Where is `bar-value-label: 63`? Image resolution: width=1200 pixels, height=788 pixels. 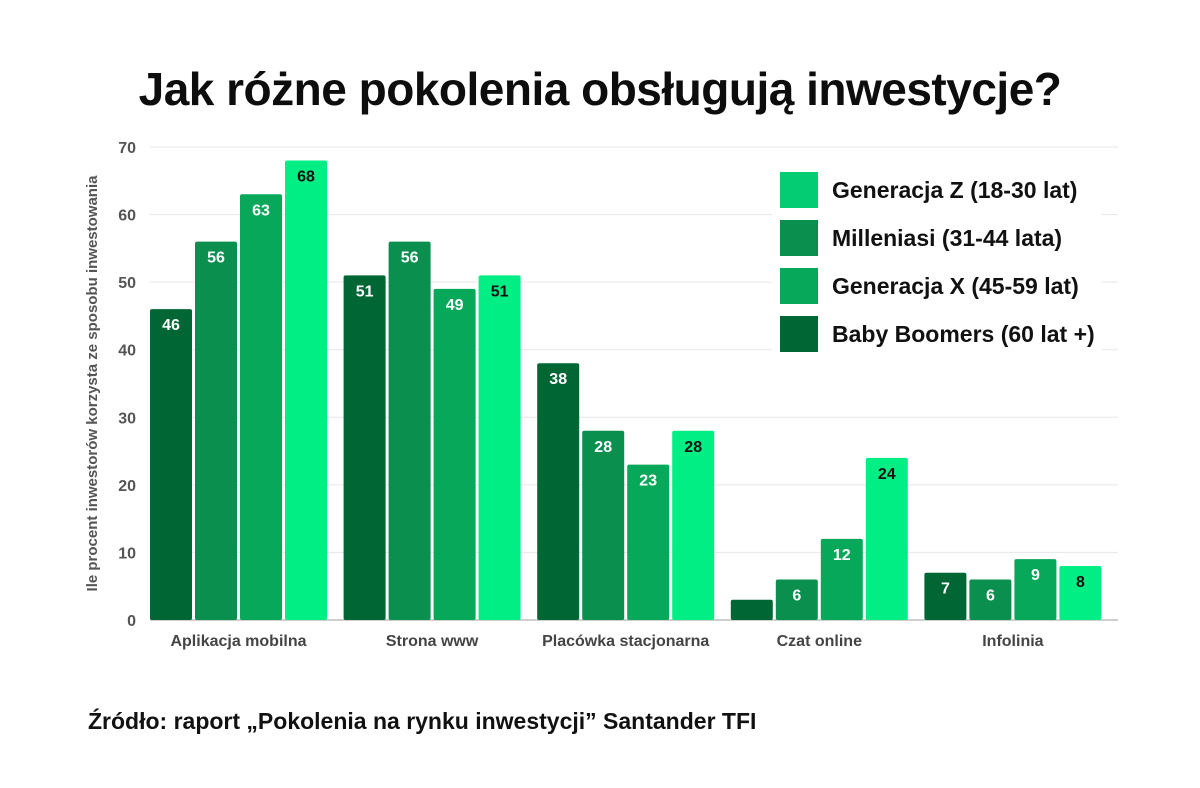 bar-value-label: 63 is located at coordinates (261, 210).